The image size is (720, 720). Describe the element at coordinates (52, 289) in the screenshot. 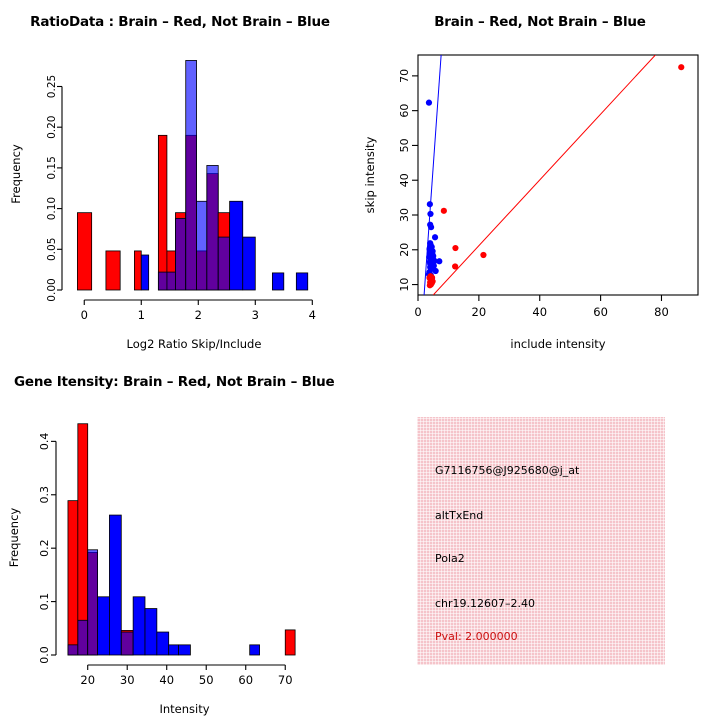

I see `ratio-y-tick-label: 0.00` at that location.